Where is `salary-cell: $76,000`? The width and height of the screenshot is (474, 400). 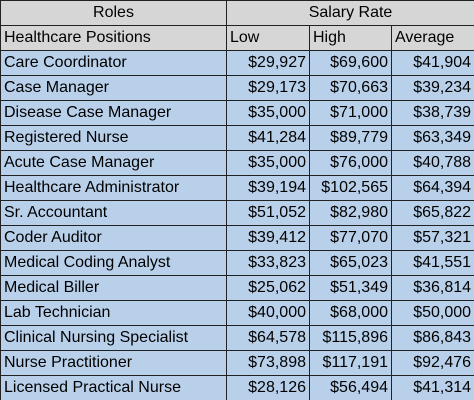 salary-cell: $76,000 is located at coordinates (350, 163).